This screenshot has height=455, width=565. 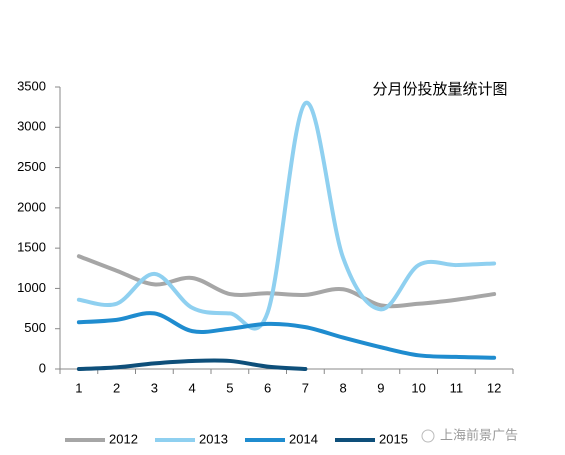 I want to click on chart-title: 分月份投放量统计图, so click(x=439, y=89).